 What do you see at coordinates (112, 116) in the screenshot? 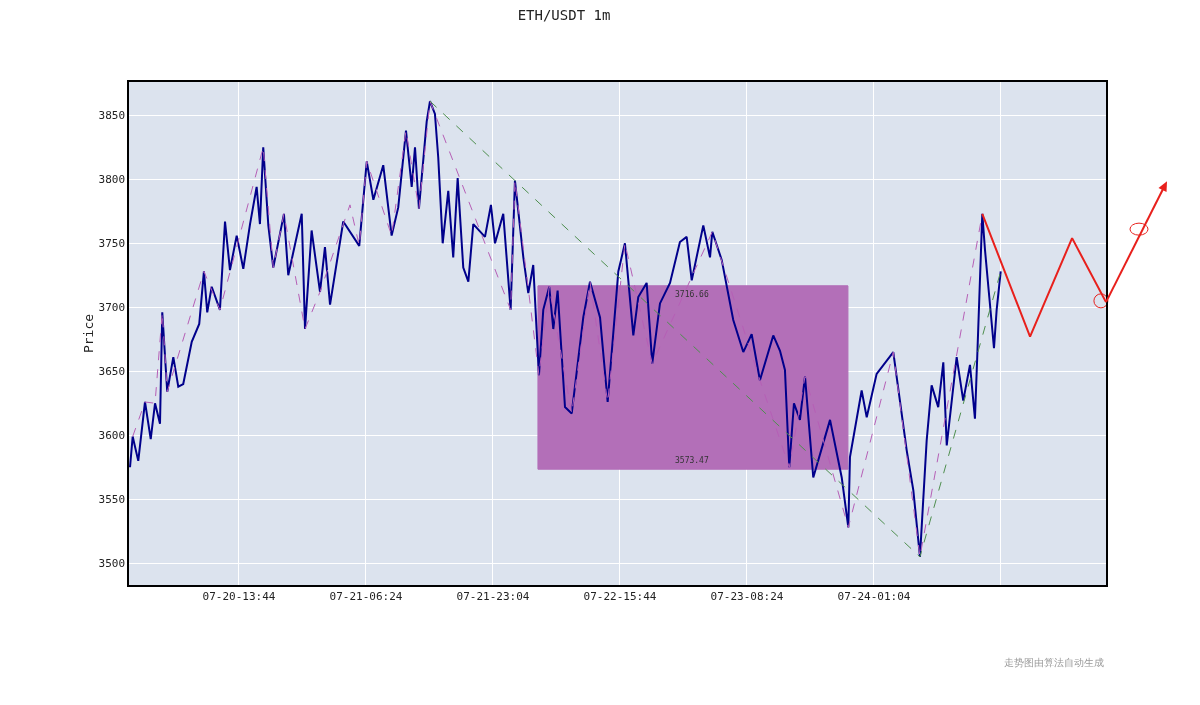
I see `y-tick-label: 3850` at bounding box center [112, 116].